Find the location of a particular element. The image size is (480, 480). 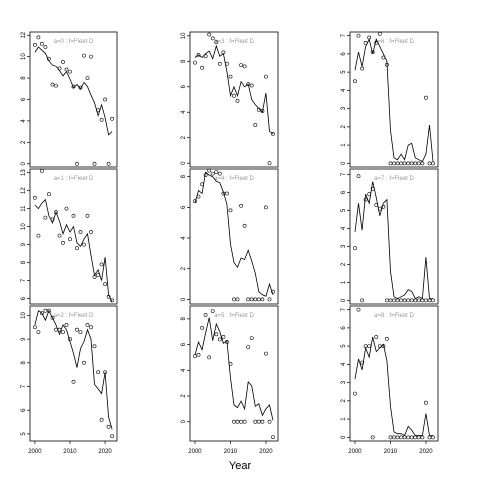

panel-label: a=8 : f=Fleet D is located at coordinates (394, 316).